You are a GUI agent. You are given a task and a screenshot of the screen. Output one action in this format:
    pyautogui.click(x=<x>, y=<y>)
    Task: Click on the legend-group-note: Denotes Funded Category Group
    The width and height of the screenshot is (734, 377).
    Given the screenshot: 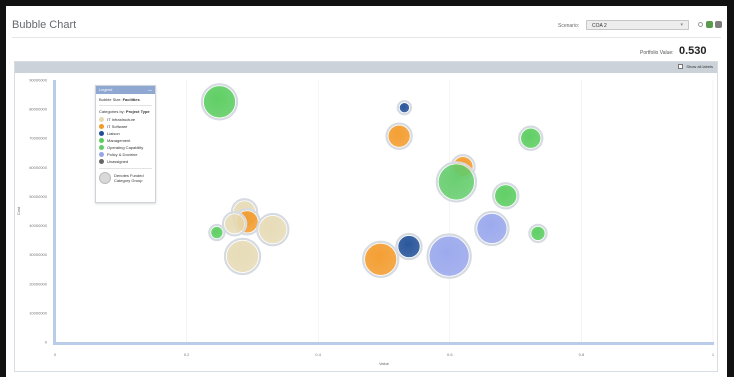 What is the action you would take?
    pyautogui.click(x=125, y=178)
    